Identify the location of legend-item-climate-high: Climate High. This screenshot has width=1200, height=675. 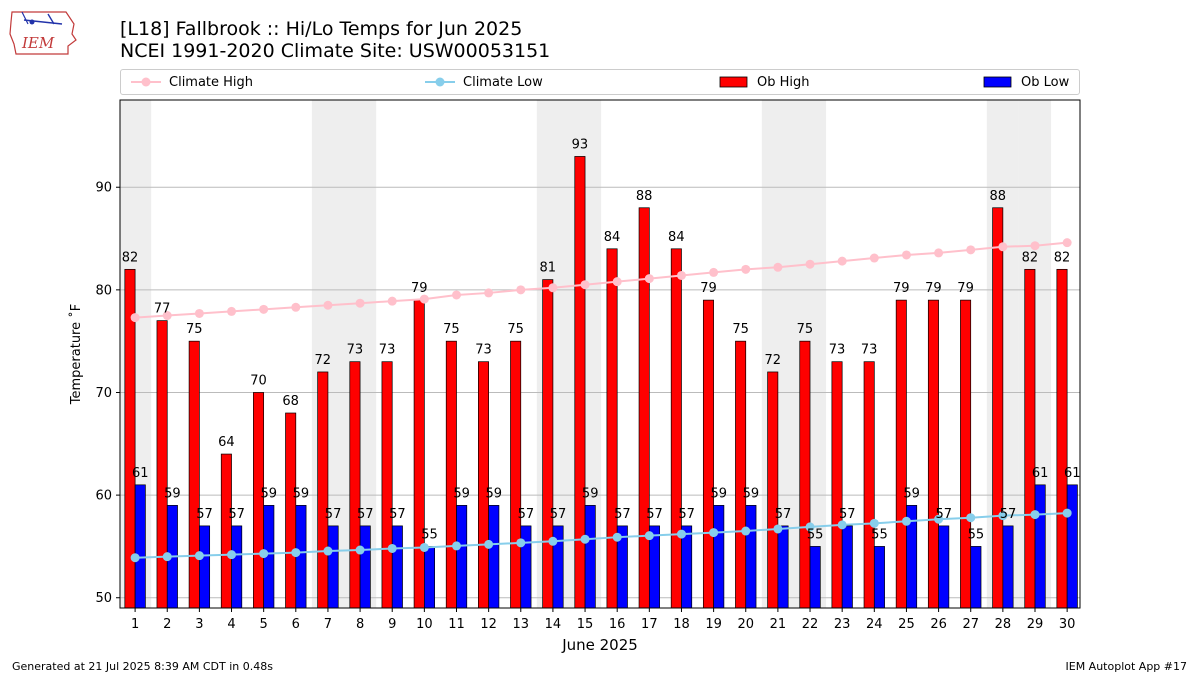
(192, 82).